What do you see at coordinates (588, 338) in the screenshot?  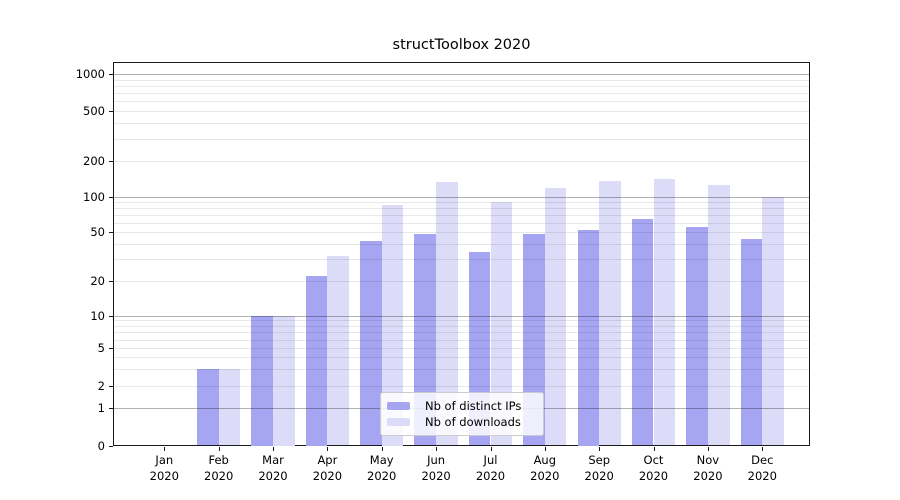 I see `bar-distinct_ips-sep` at bounding box center [588, 338].